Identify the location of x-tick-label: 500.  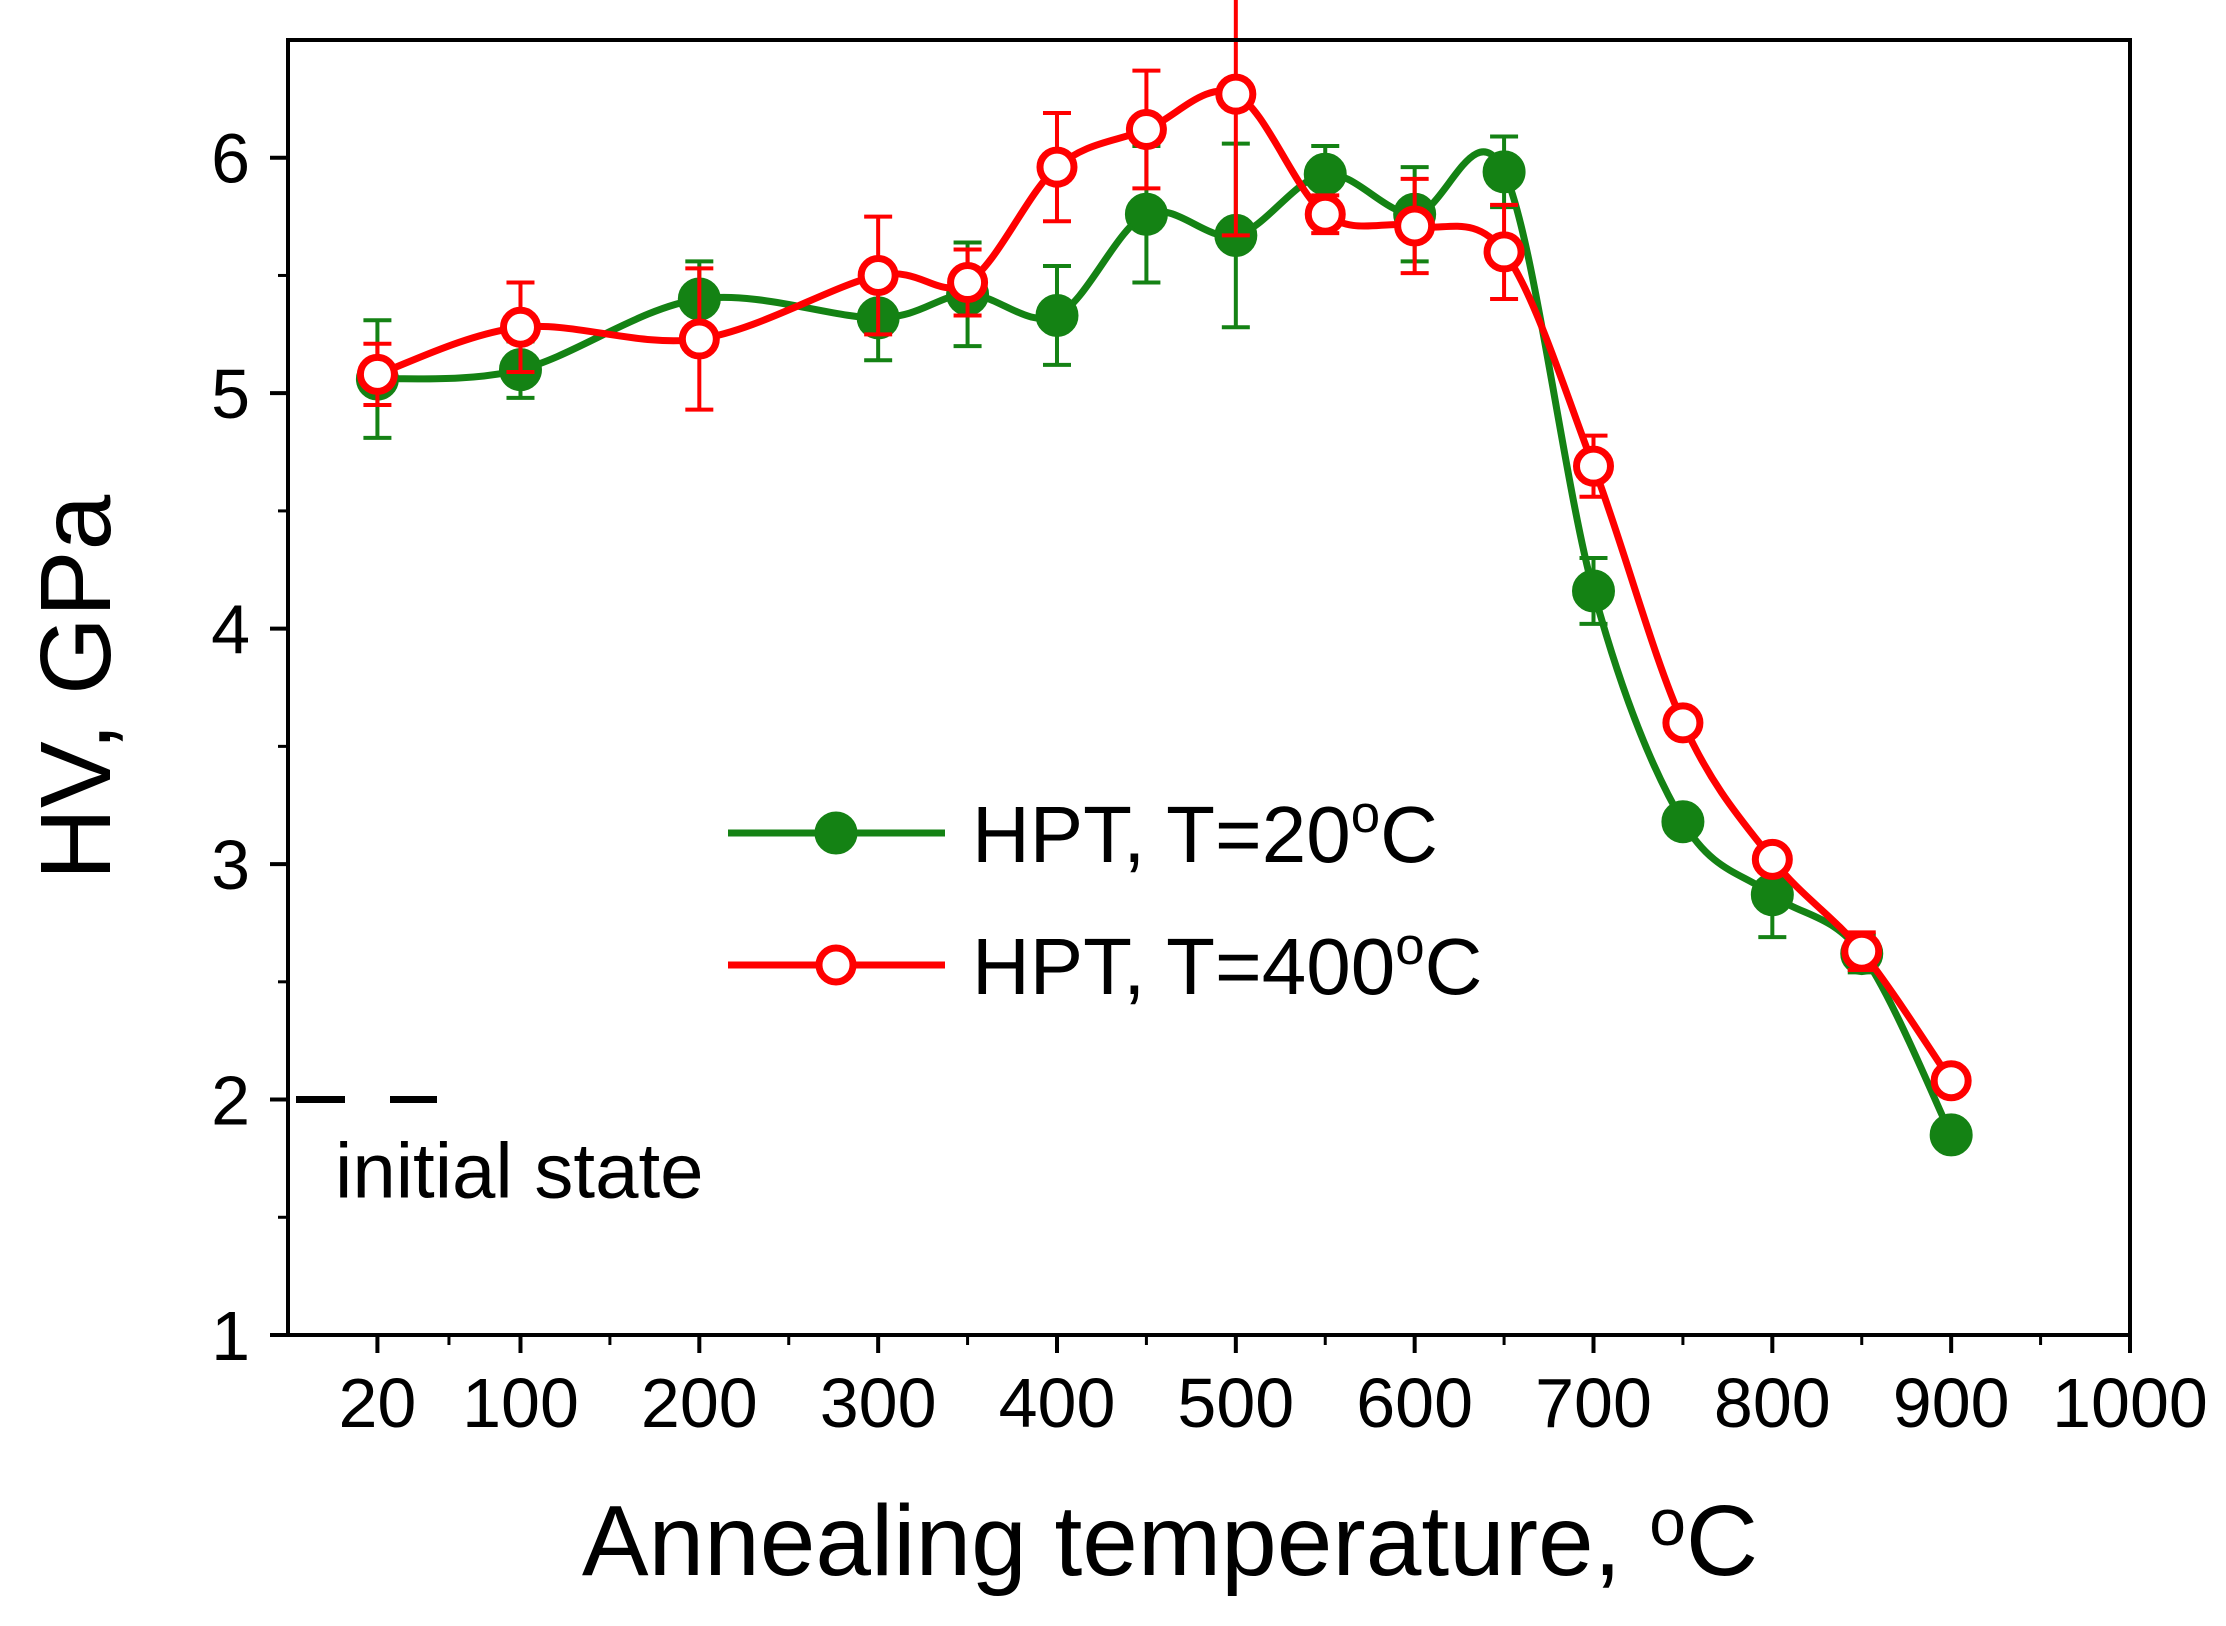
(1235, 1403).